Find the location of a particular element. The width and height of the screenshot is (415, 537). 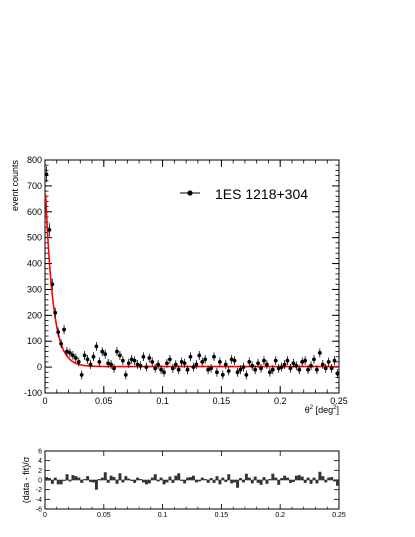

legend: 1ES 1218+304 is located at coordinates (244, 194).